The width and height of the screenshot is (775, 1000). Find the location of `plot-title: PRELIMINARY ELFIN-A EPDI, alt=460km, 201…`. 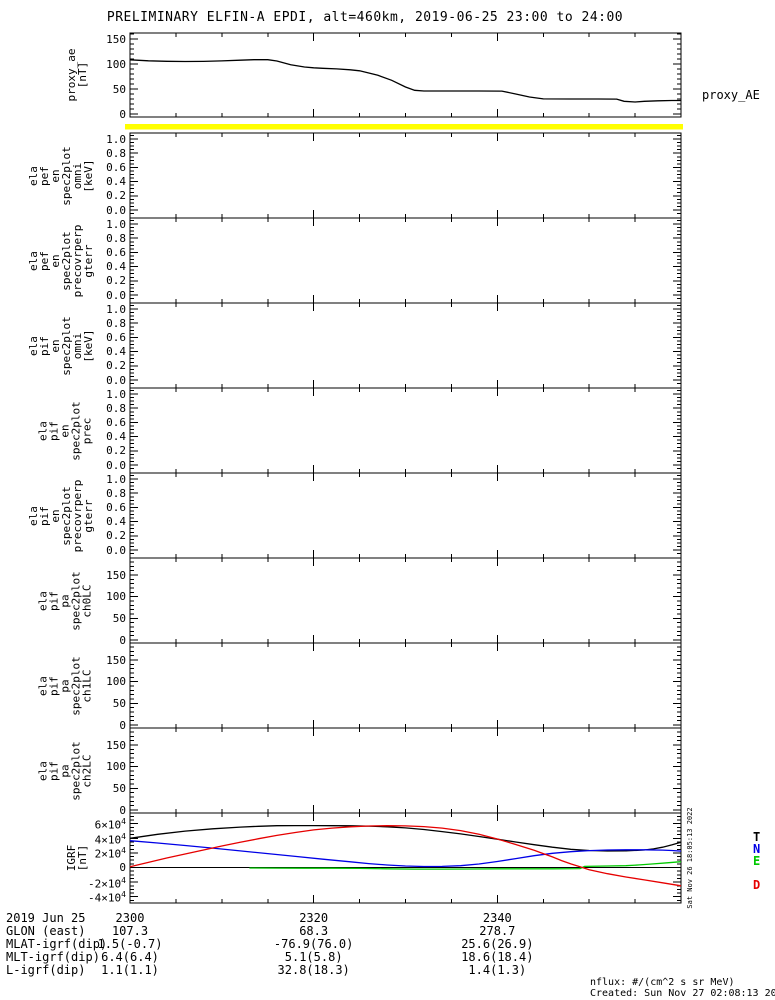

plot-title: PRELIMINARY ELFIN-A EPDI, alt=460km, 201… is located at coordinates (365, 17).